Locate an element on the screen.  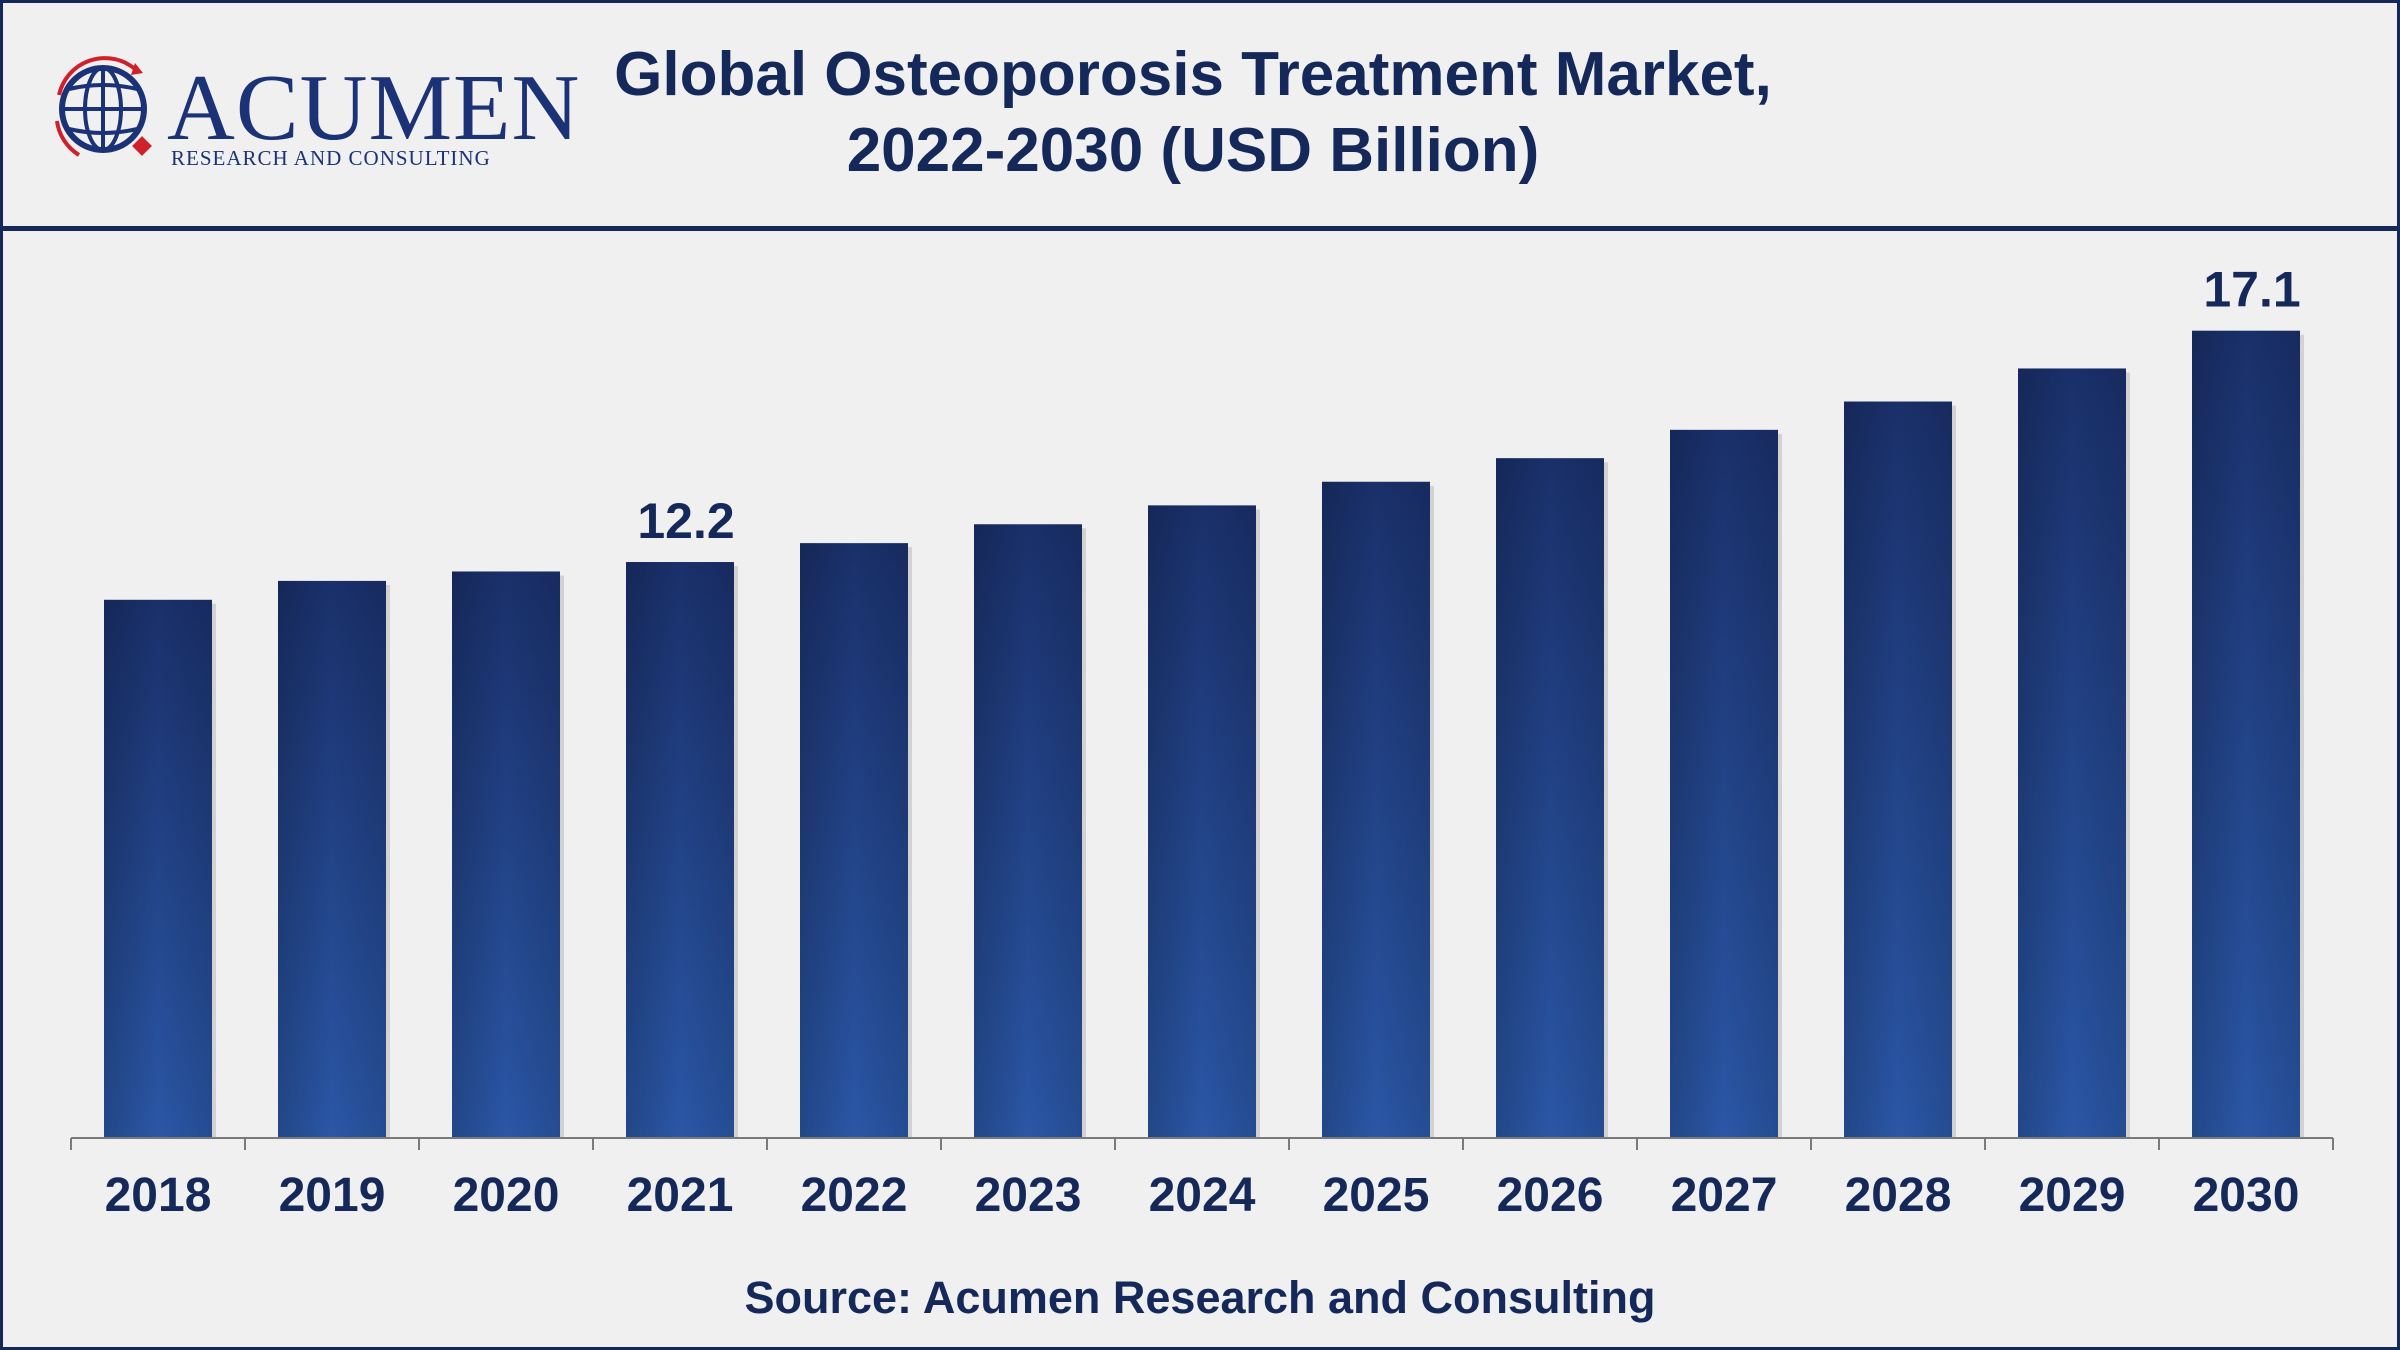
globe-logo-icon is located at coordinates (103, 106).